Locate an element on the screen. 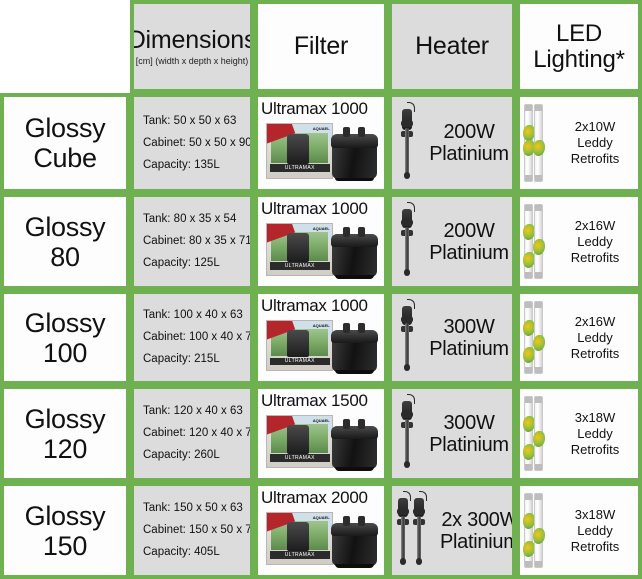 The height and width of the screenshot is (579, 642). header-heater-title: Heater is located at coordinates (452, 46).